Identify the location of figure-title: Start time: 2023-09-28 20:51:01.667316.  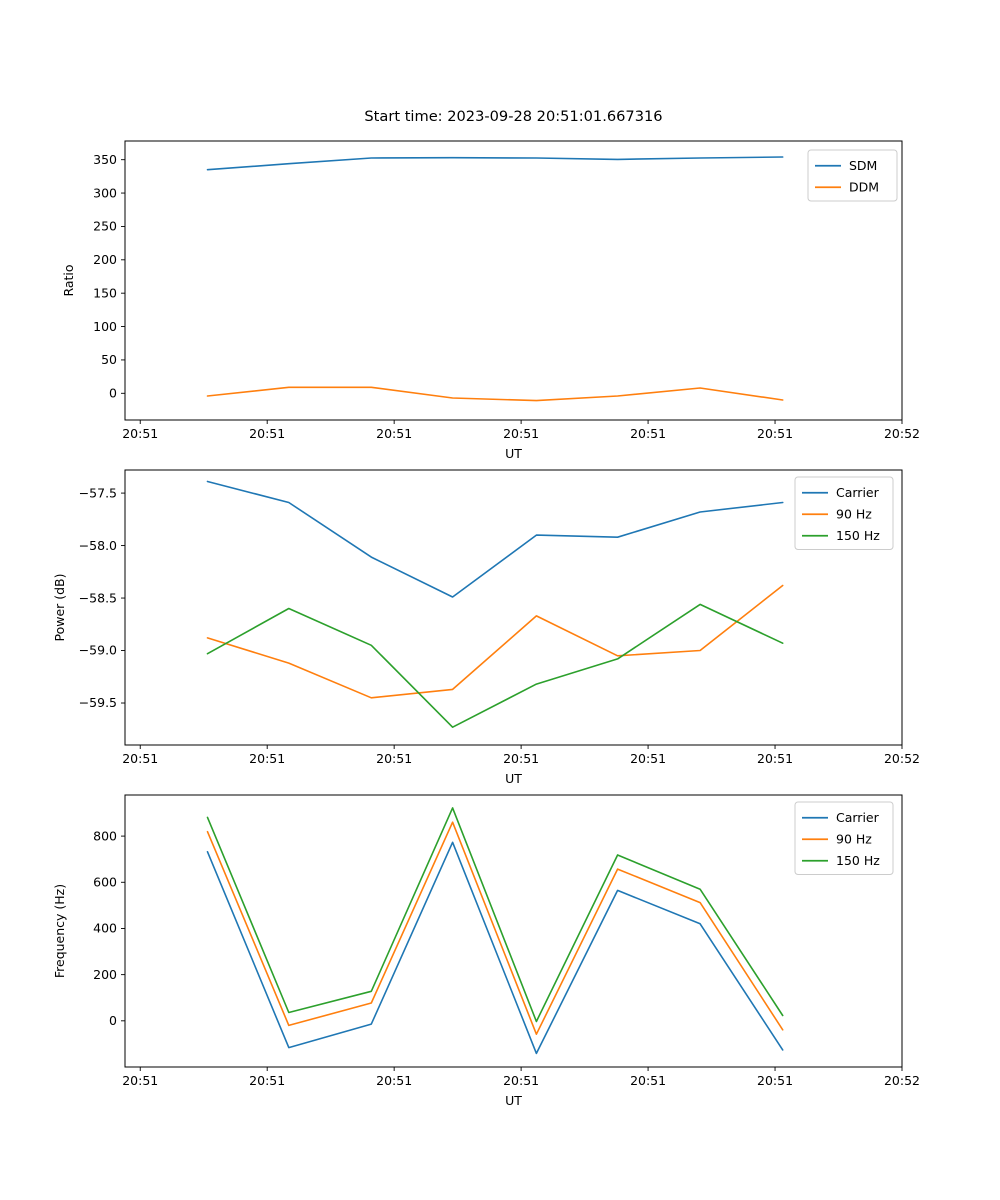
(513, 116).